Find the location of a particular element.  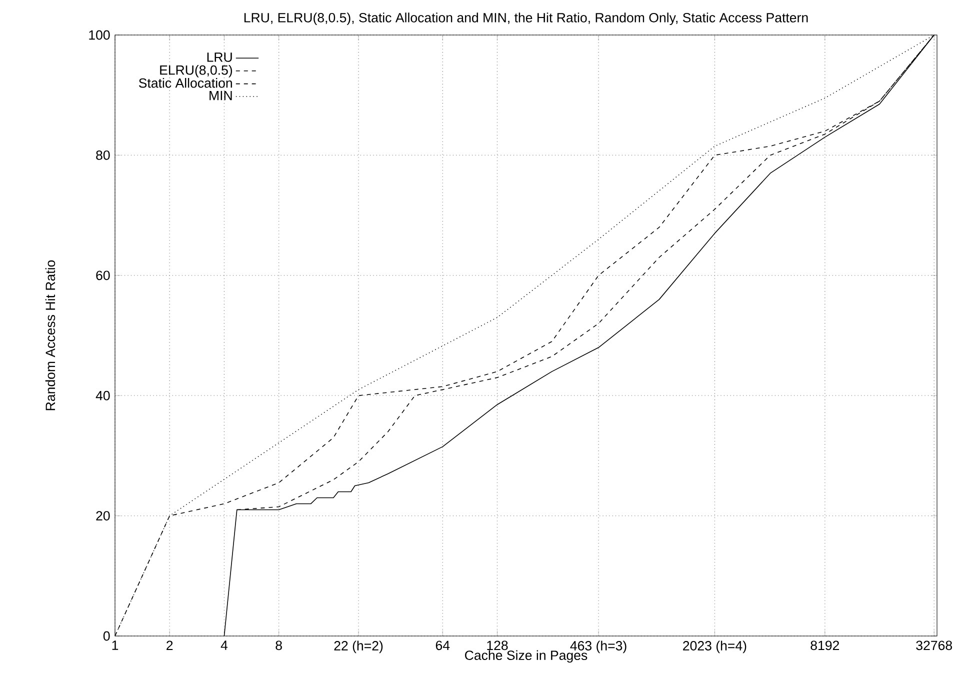

y-tick-label: 100 is located at coordinates (99, 35).